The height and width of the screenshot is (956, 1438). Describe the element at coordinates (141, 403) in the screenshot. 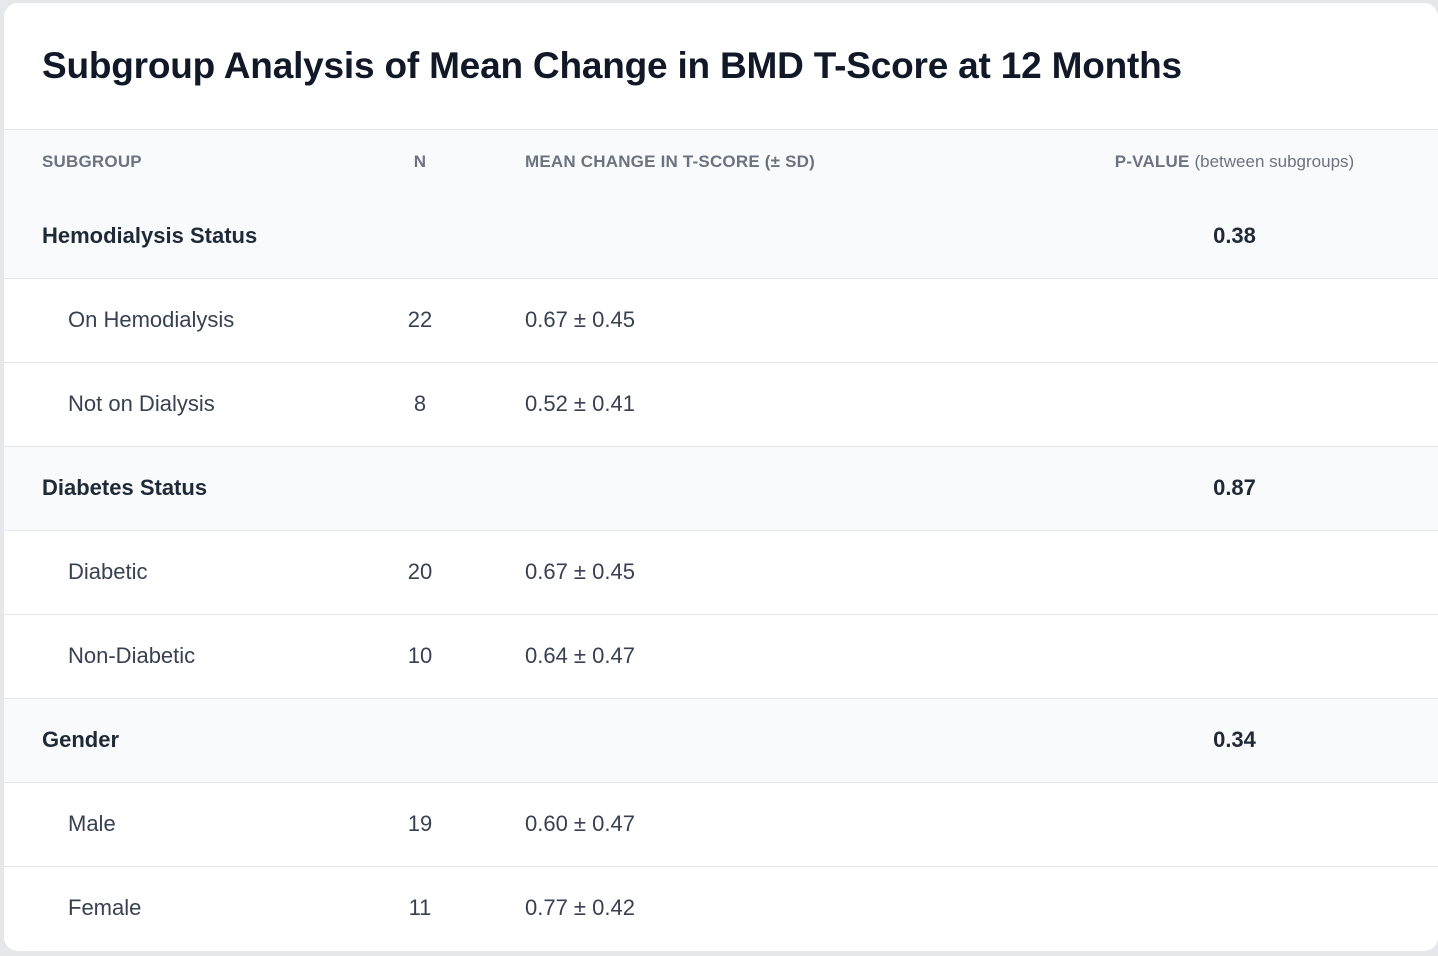

I see `subgroup-label: Not on Dialysis` at that location.